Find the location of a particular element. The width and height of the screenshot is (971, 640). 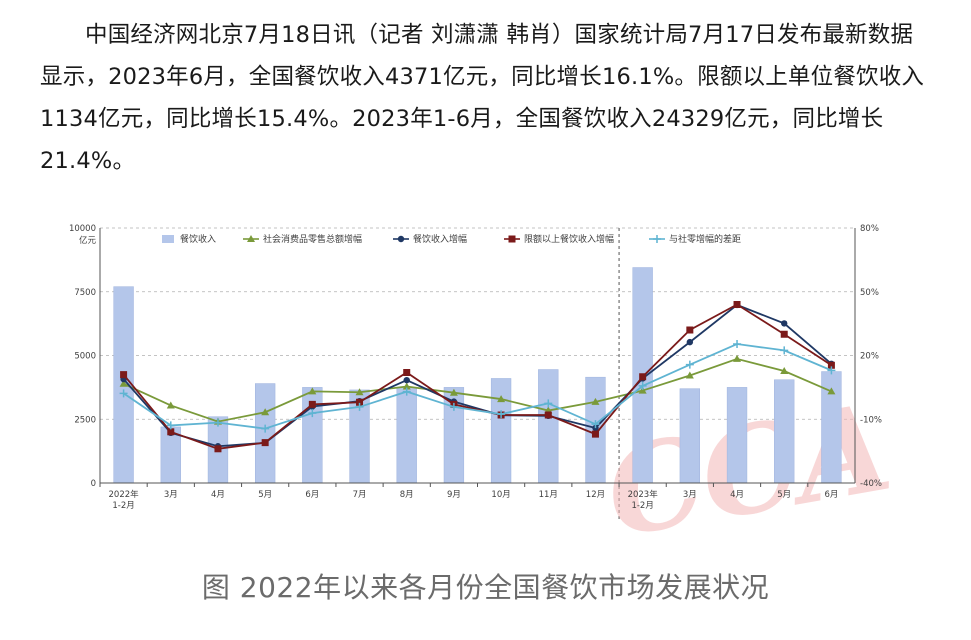

right-tick-label: 50% is located at coordinates (869, 293).